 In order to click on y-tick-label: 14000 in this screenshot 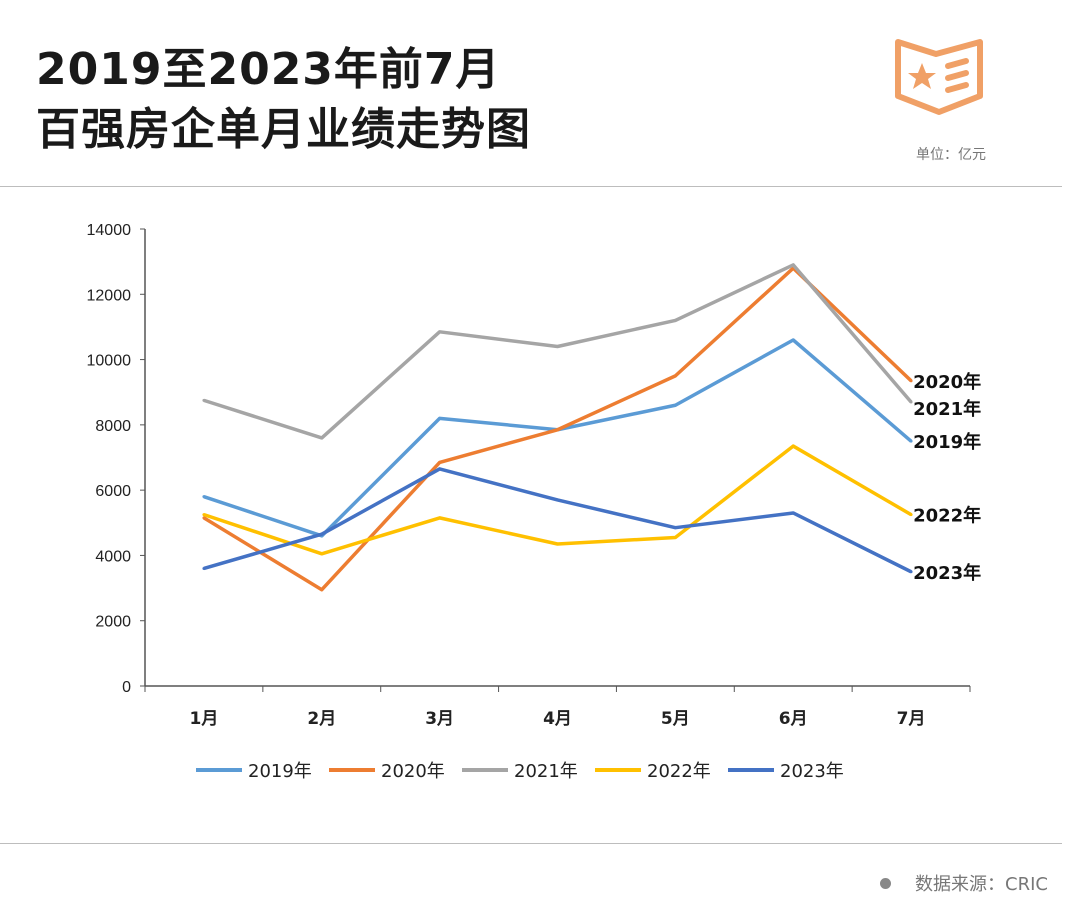, I will do `click(109, 230)`.